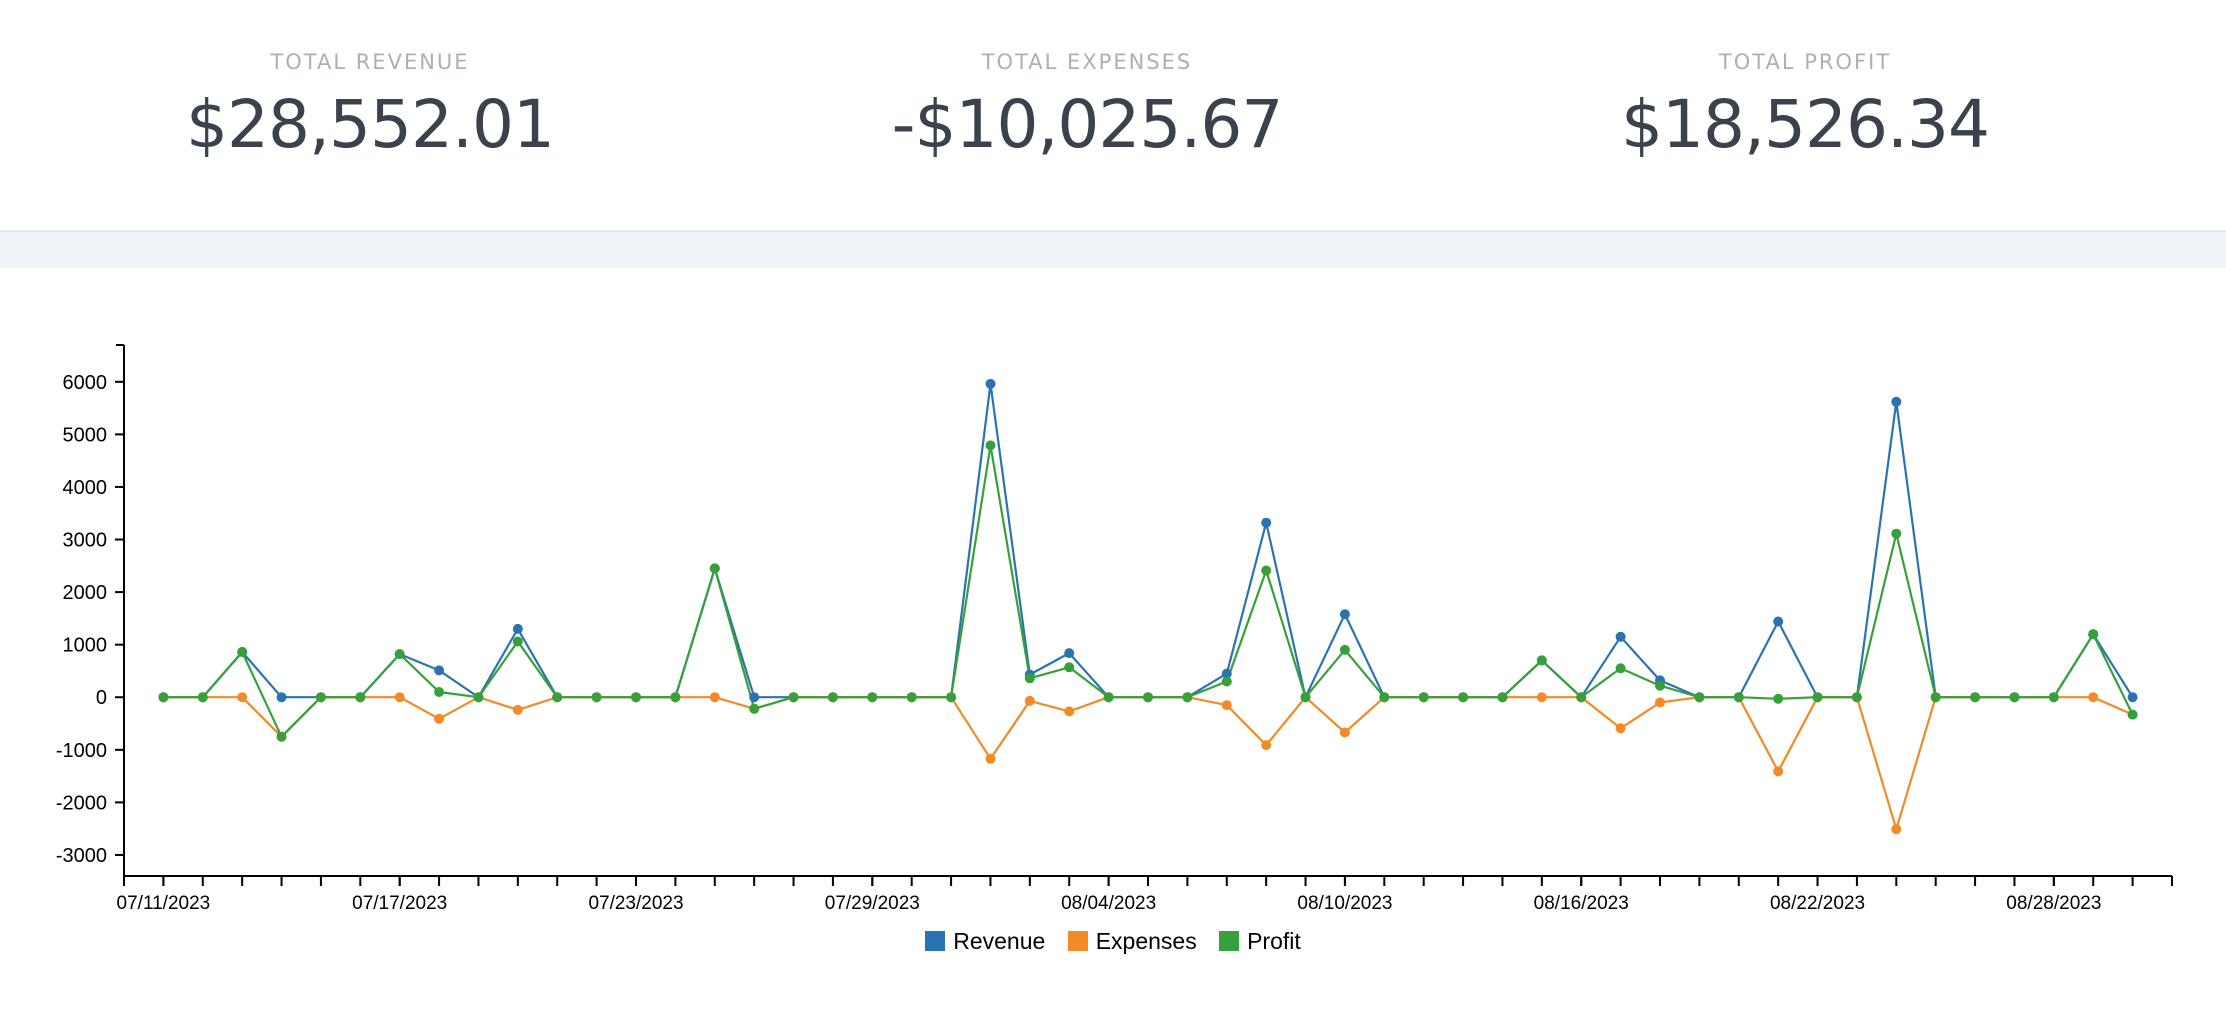 This screenshot has height=1012, width=2226. I want to click on expenses-value: -$10,025.67, so click(1087, 124).